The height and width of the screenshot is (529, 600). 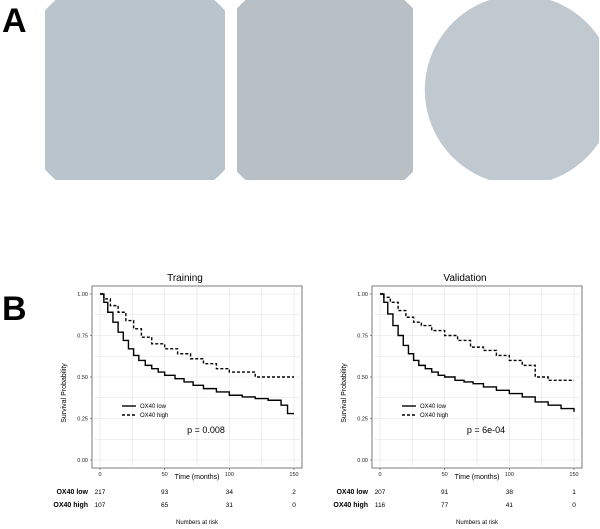 What do you see at coordinates (445, 492) in the screenshot?
I see `risk-table-cell: 91` at bounding box center [445, 492].